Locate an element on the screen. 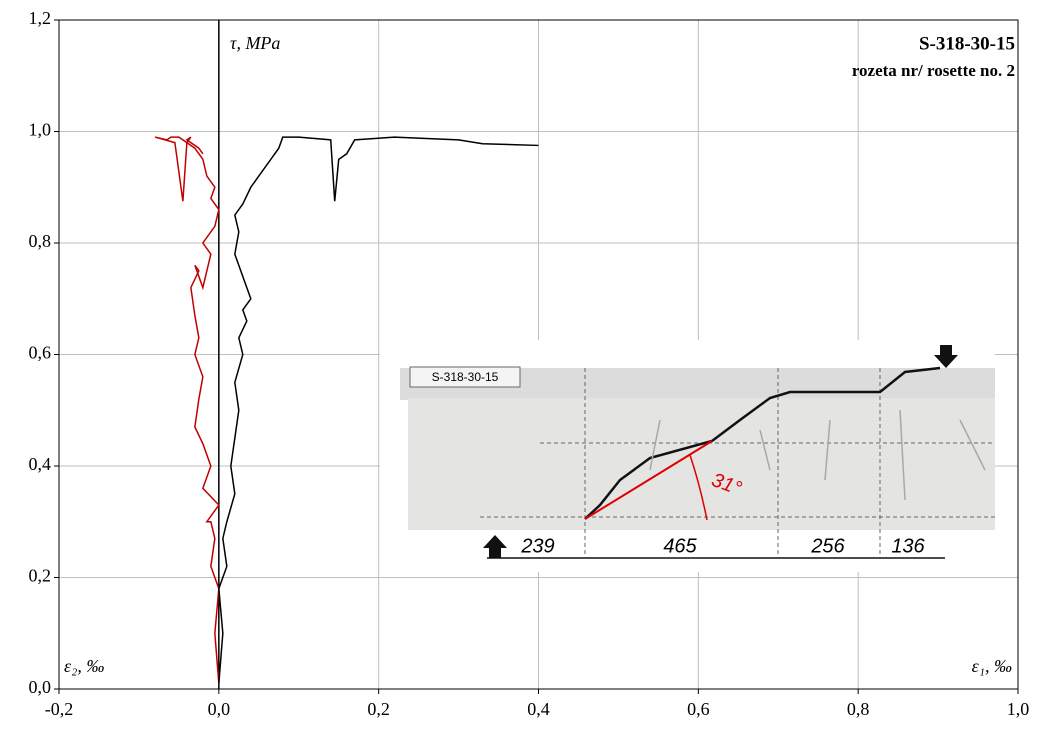 The width and height of the screenshot is (1037, 733). minor-cracks is located at coordinates (817, 455).